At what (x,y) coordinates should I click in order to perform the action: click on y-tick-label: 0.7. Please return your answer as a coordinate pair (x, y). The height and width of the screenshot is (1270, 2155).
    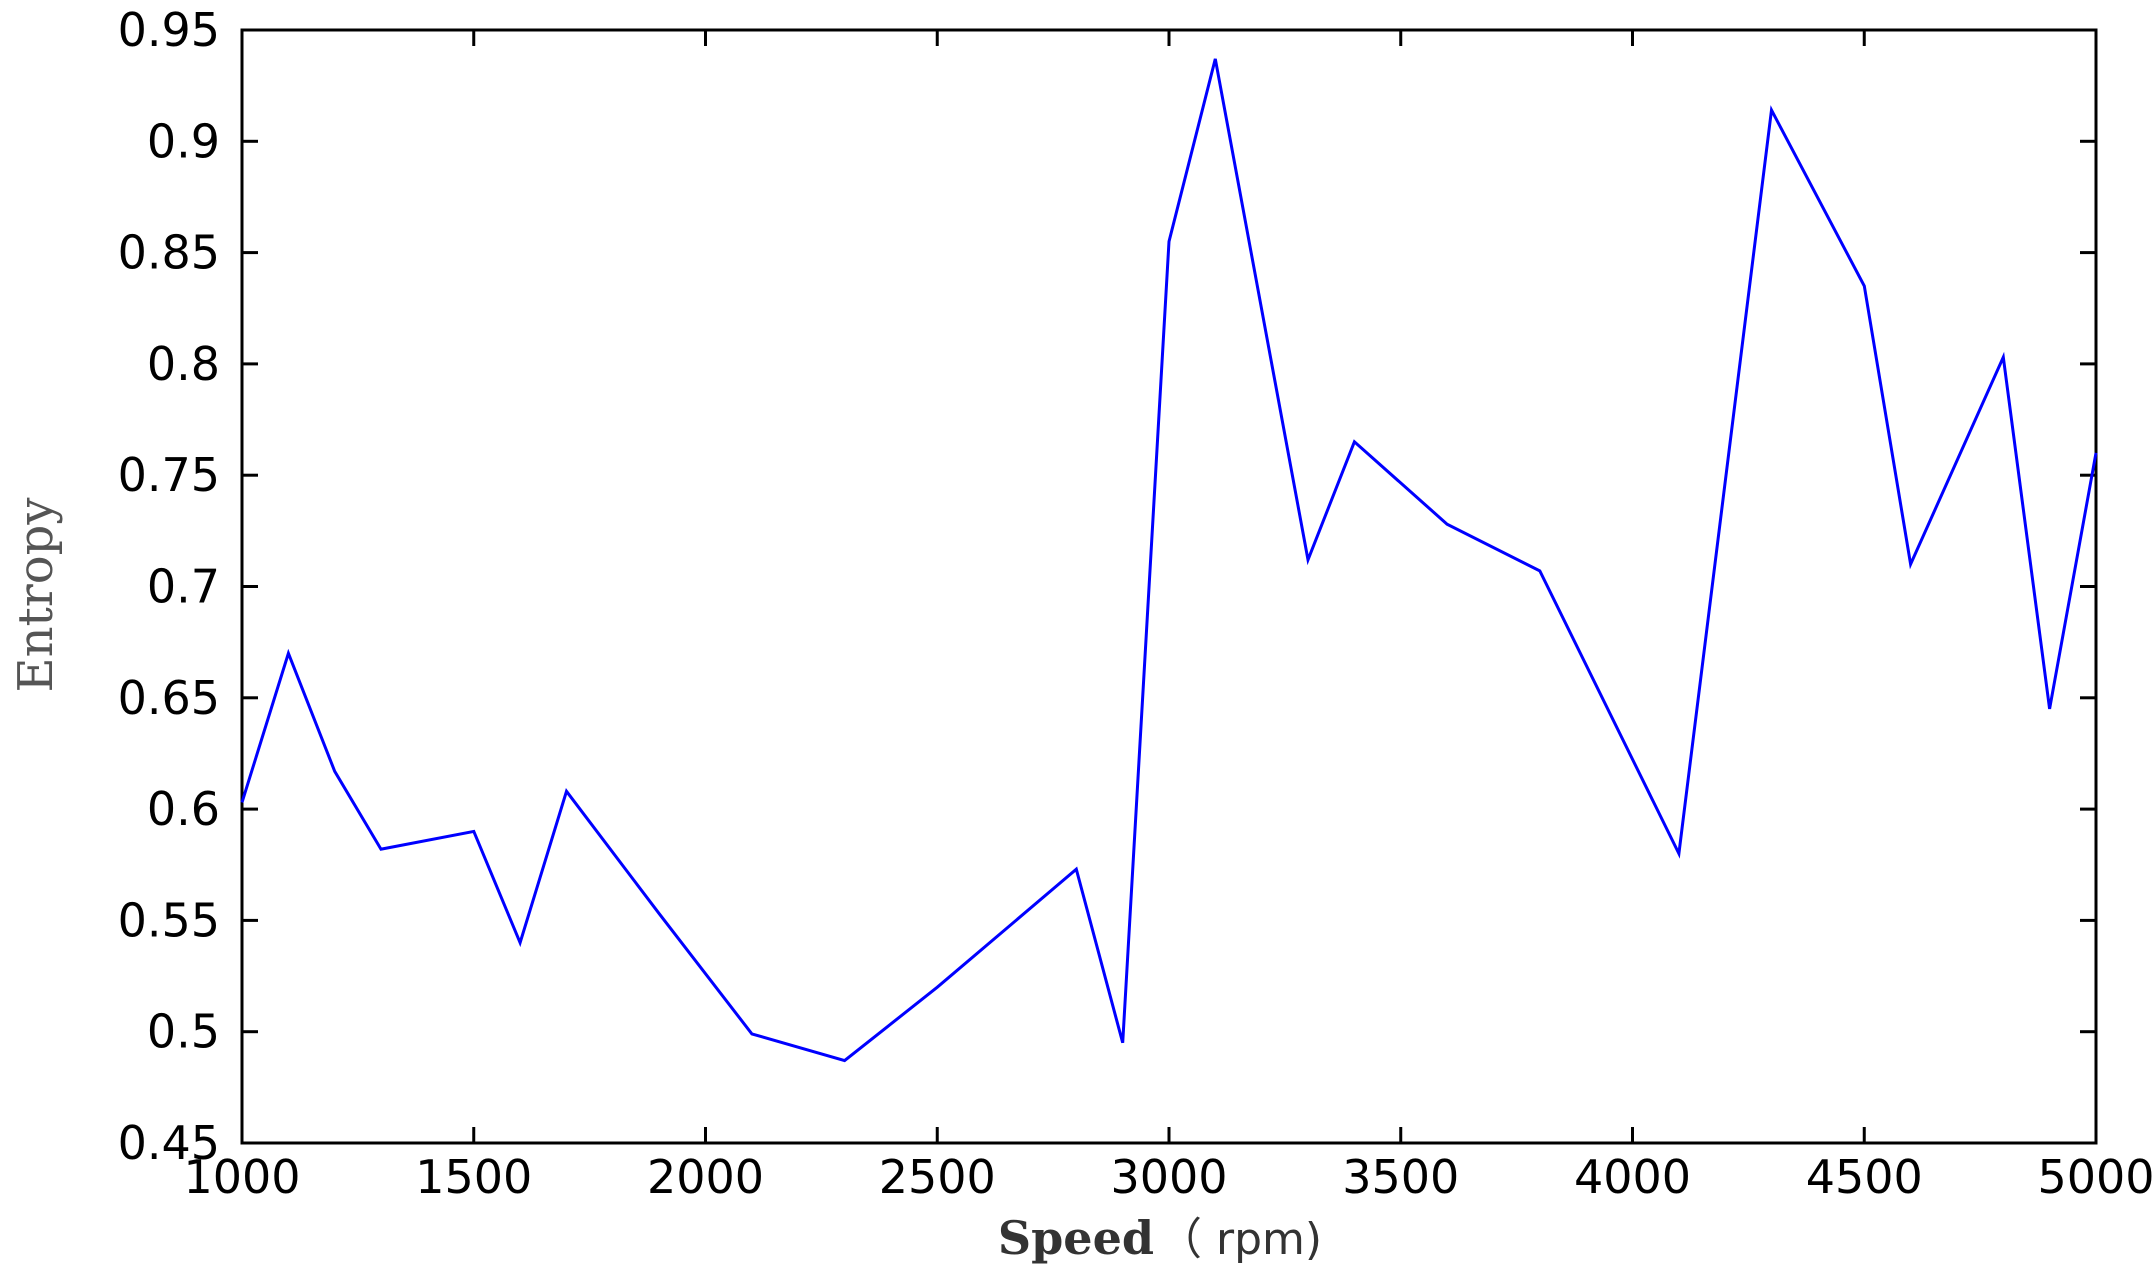
    Looking at the image, I should click on (183, 587).